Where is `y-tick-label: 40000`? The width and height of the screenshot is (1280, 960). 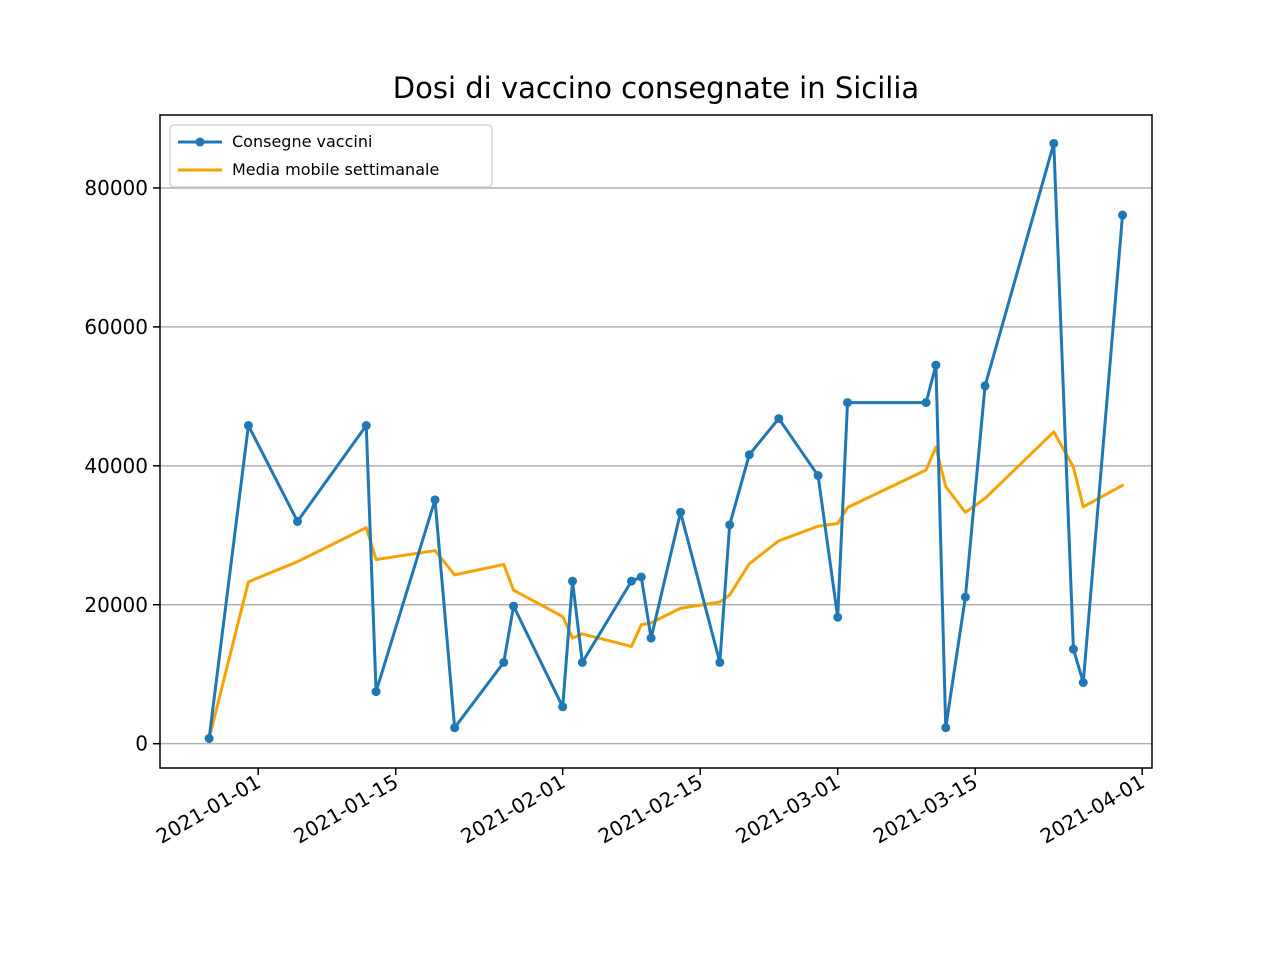 y-tick-label: 40000 is located at coordinates (116, 466).